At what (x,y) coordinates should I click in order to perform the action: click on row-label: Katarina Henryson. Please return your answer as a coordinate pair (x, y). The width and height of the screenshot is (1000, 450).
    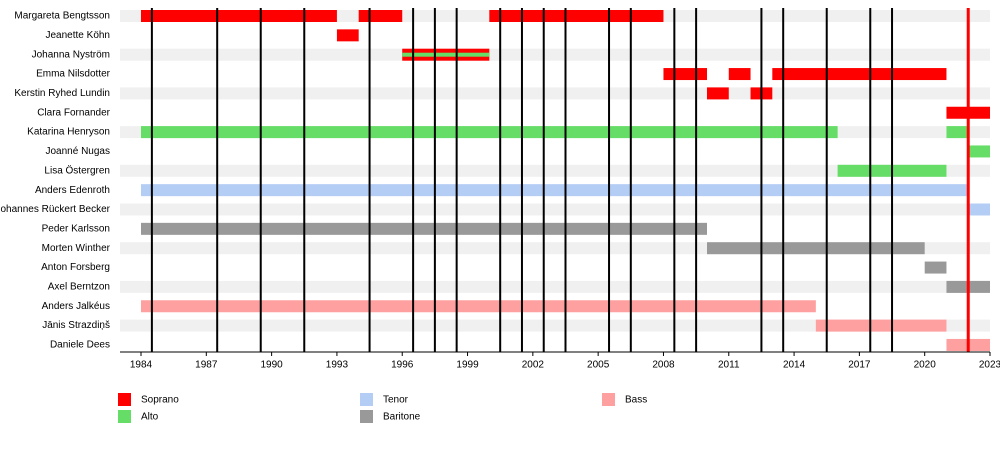
    Looking at the image, I should click on (68, 132).